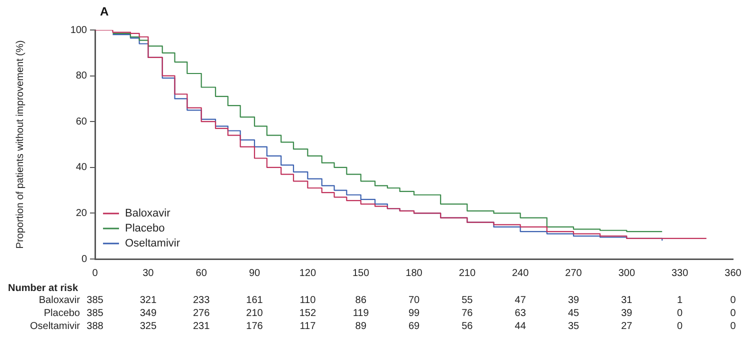  What do you see at coordinates (79, 30) in the screenshot?
I see `y-tick-label: 100` at bounding box center [79, 30].